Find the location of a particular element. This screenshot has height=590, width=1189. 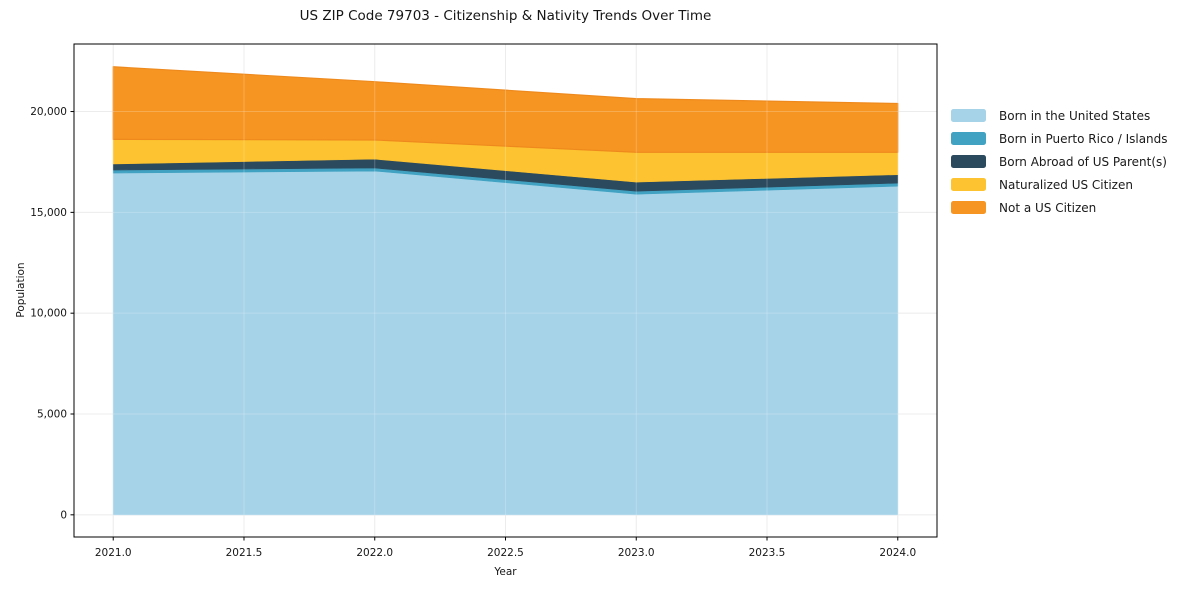

x-tick-label: 2024.0 is located at coordinates (897, 553).